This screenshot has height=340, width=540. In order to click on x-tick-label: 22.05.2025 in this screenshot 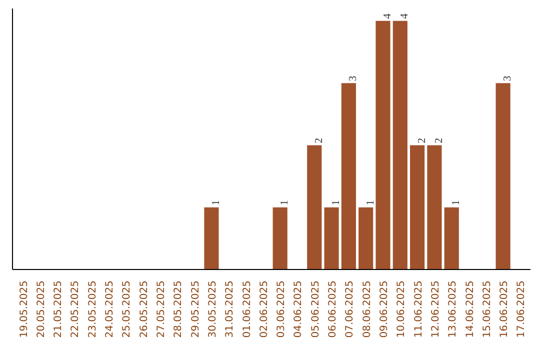, I will do `click(76, 309)`.